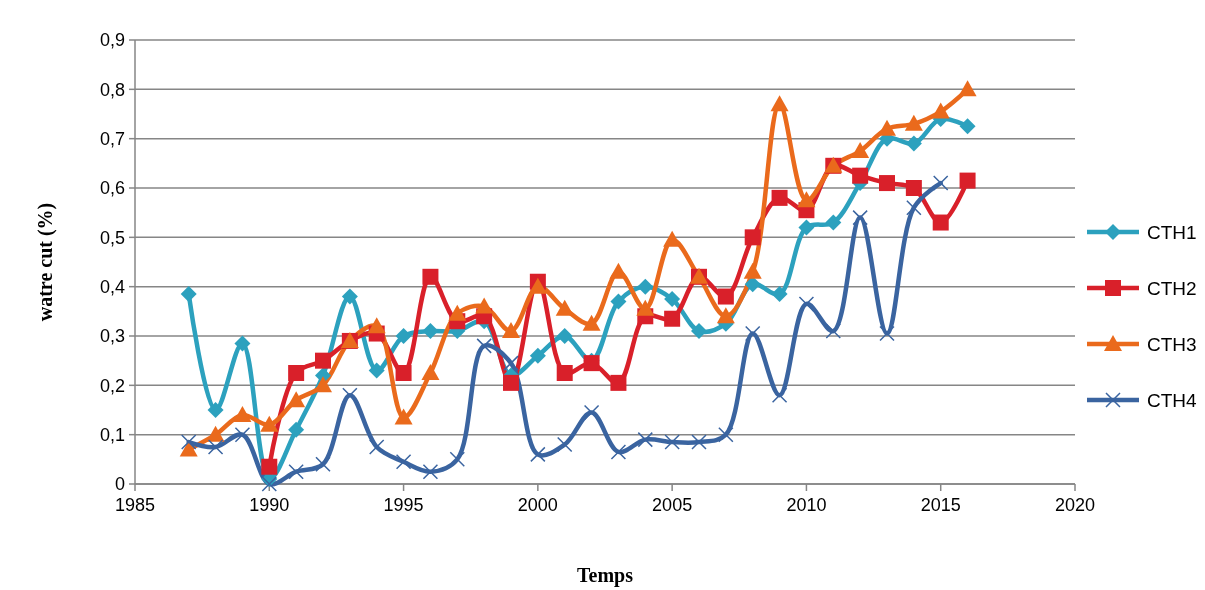 This screenshot has width=1205, height=590. I want to click on y-tick-label: 0,6, so click(112, 188).